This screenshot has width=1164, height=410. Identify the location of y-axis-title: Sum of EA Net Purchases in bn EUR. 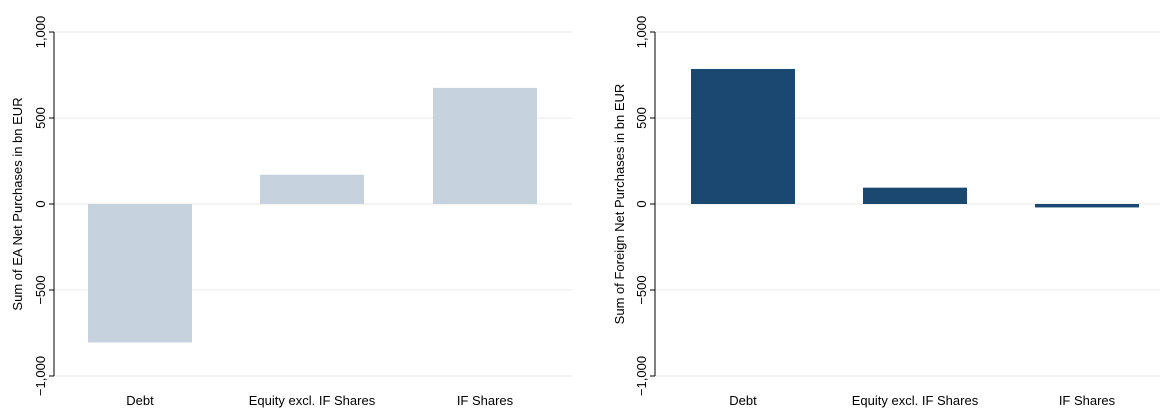
(17, 203).